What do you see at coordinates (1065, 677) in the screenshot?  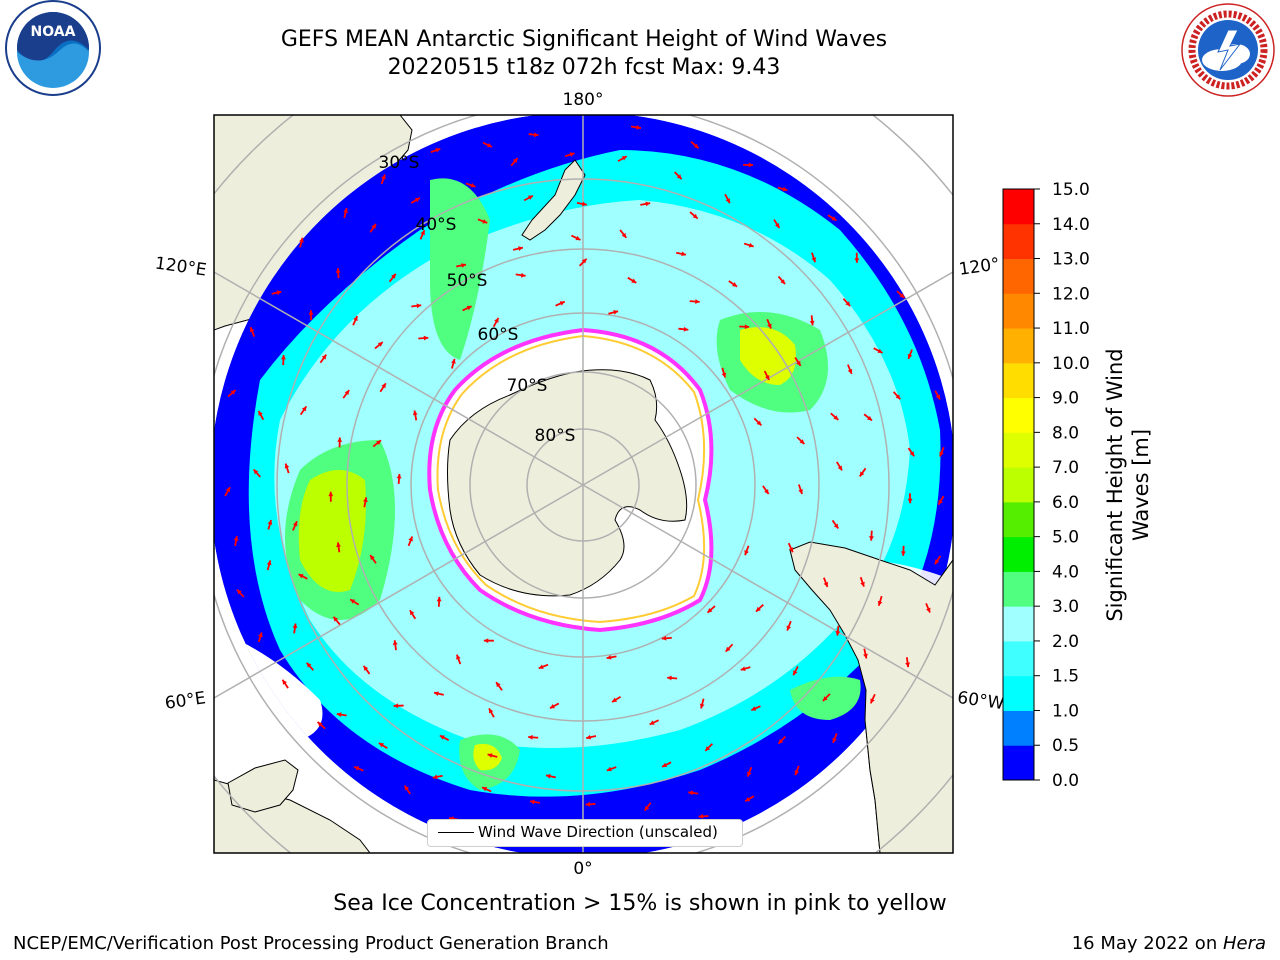 I see `colorbar-tick-label: 1.5` at bounding box center [1065, 677].